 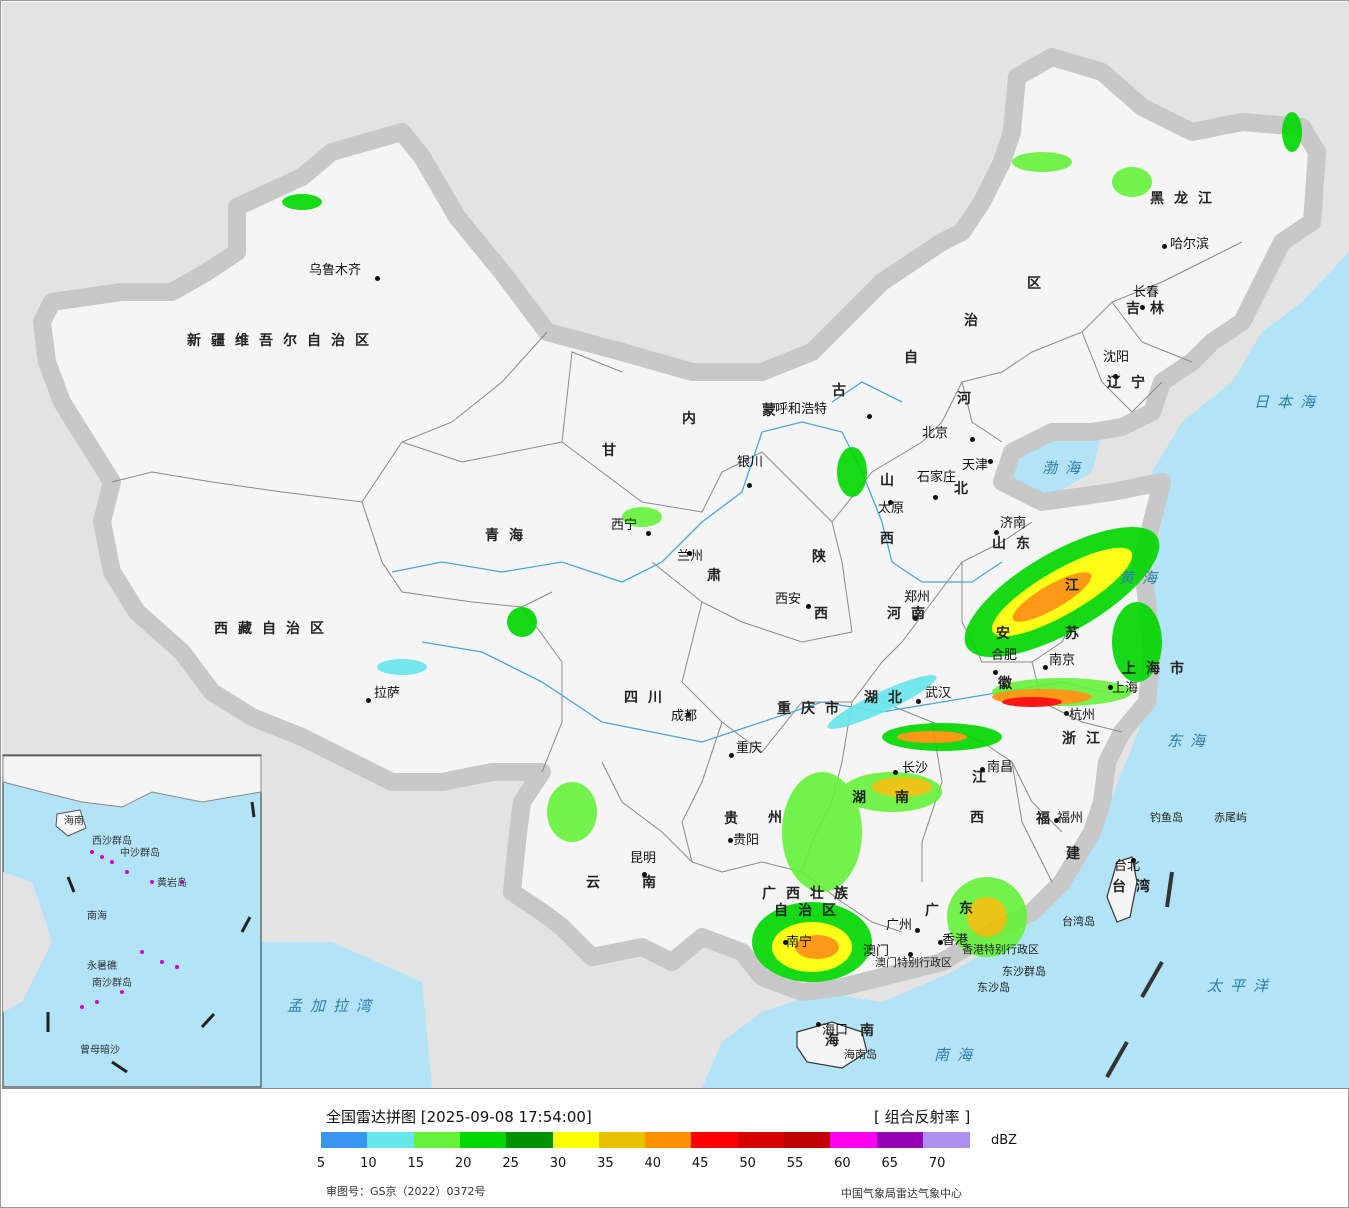 What do you see at coordinates (74, 821) in the screenshot?
I see `inset-label: 海南` at bounding box center [74, 821].